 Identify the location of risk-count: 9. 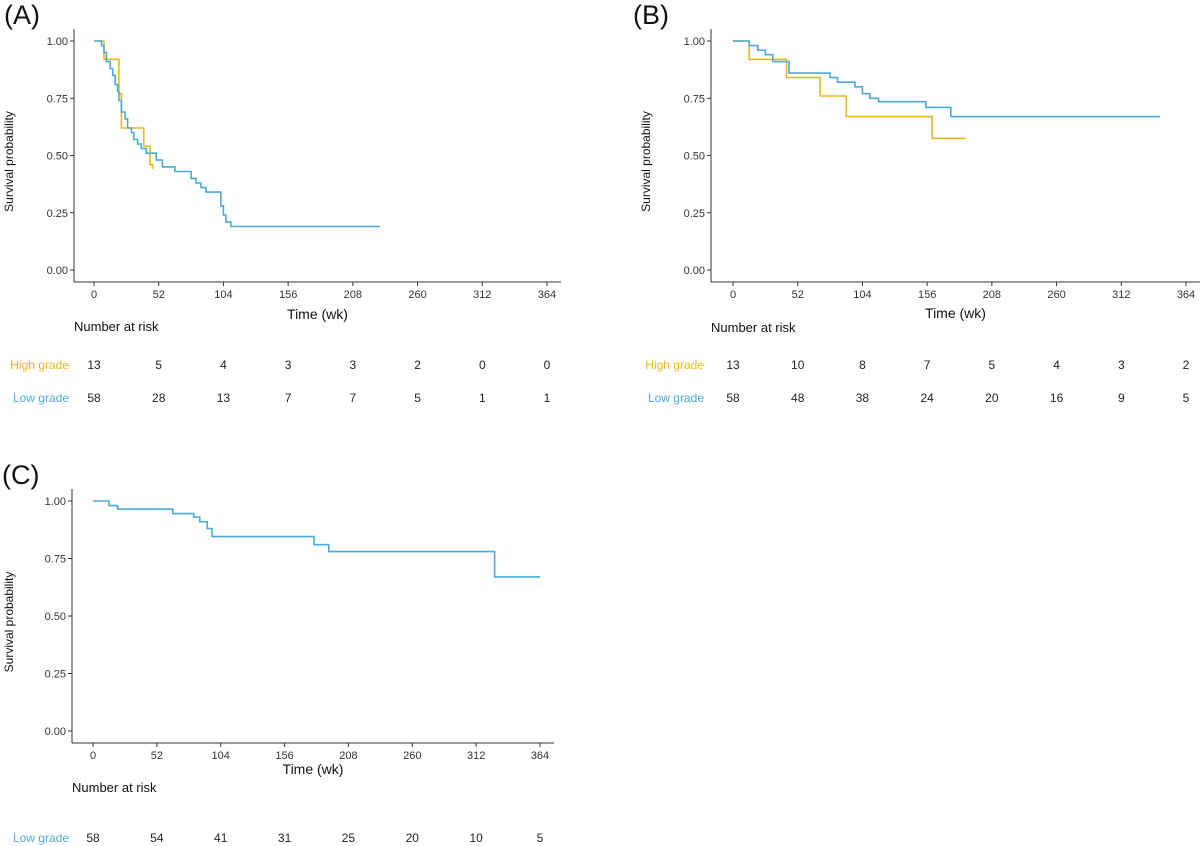
(1121, 398).